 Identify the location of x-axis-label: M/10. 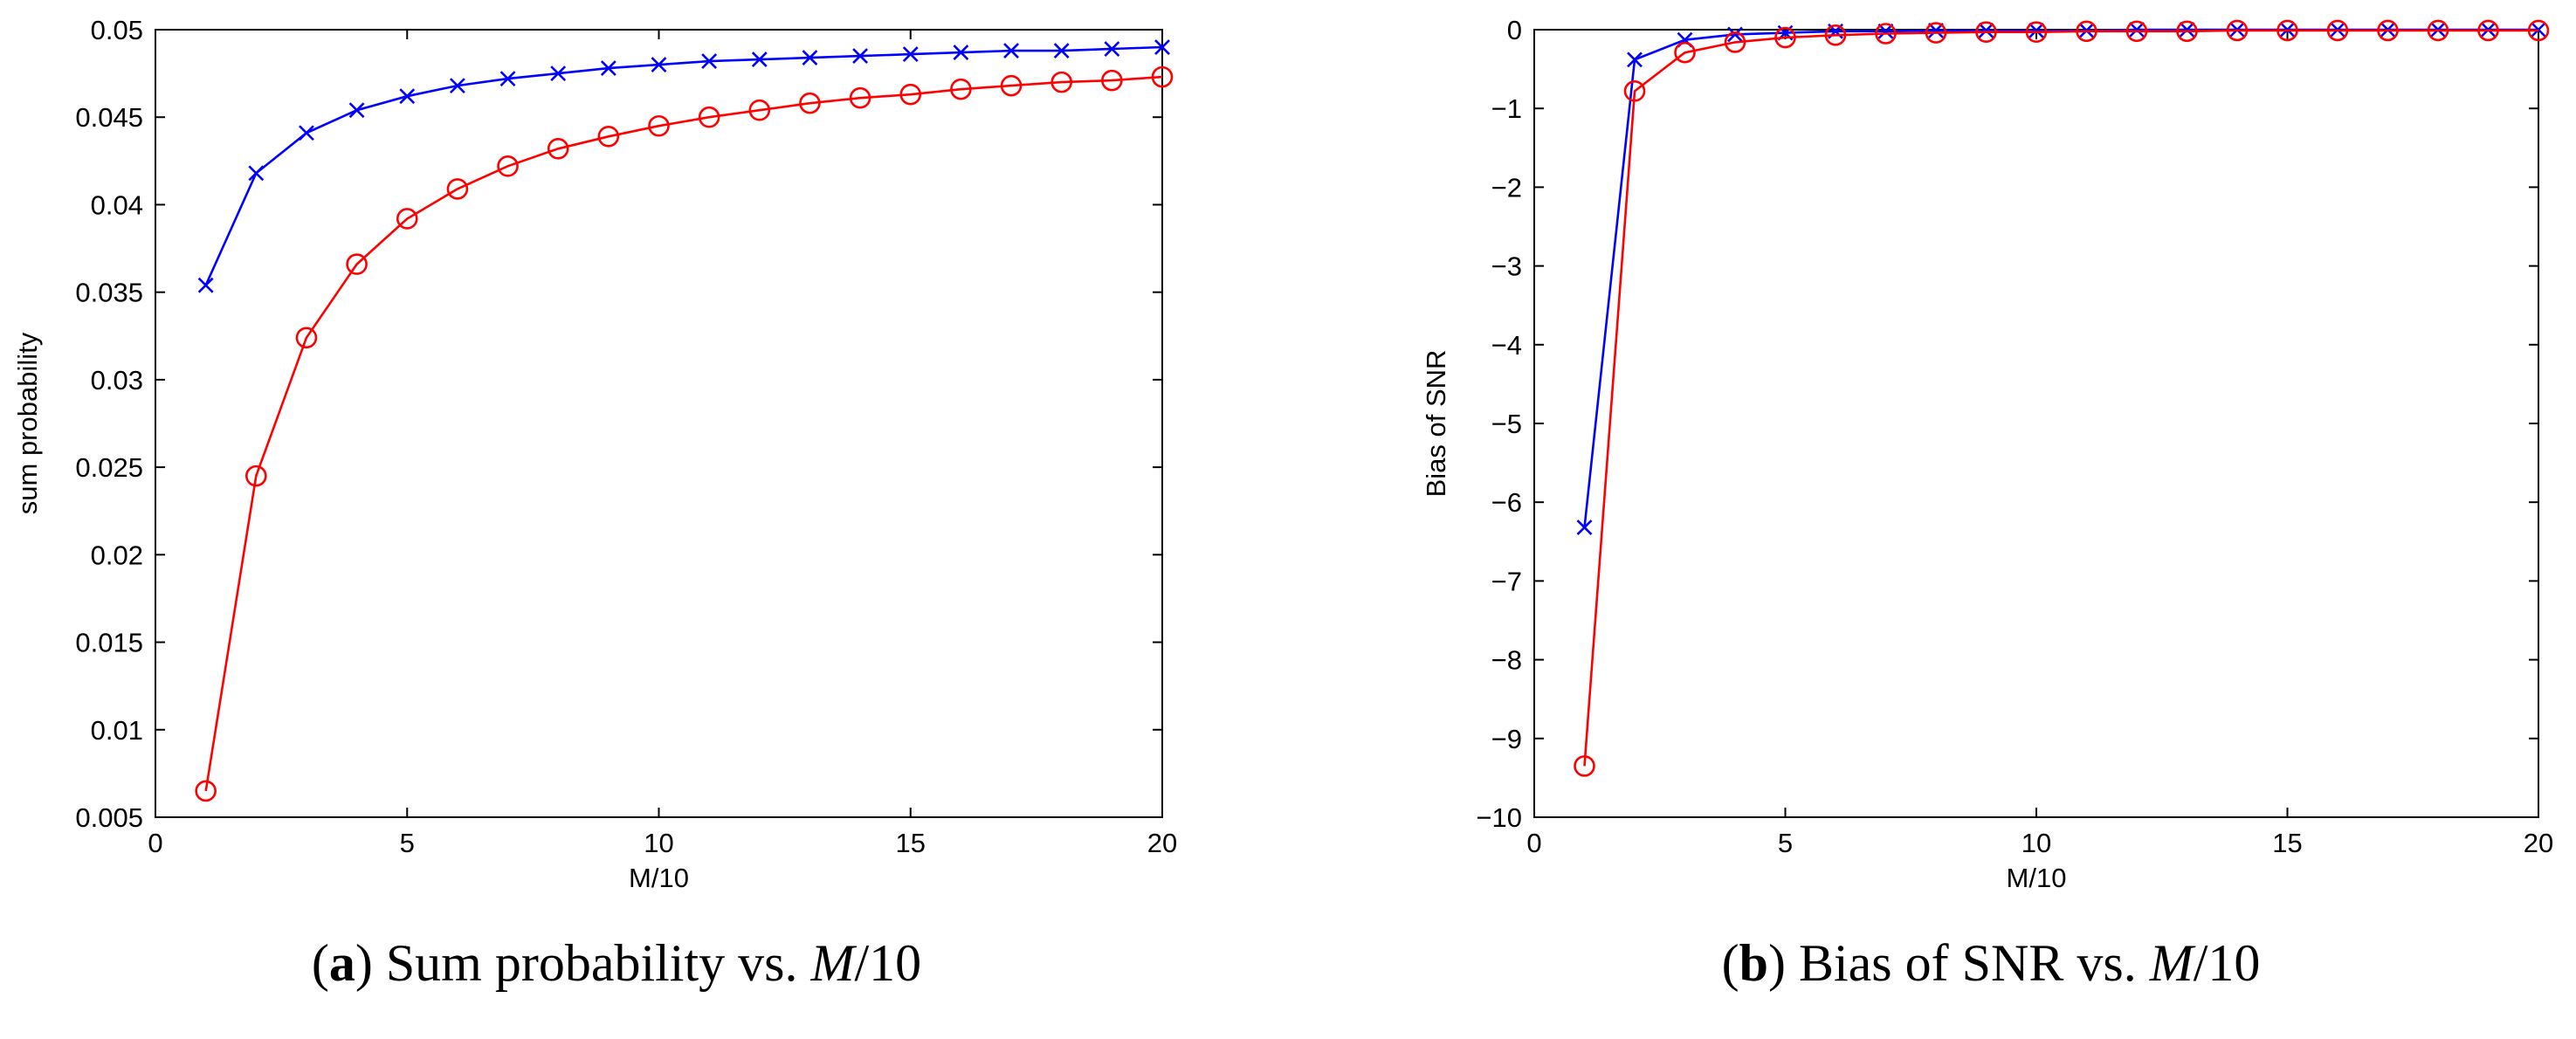
(659, 878).